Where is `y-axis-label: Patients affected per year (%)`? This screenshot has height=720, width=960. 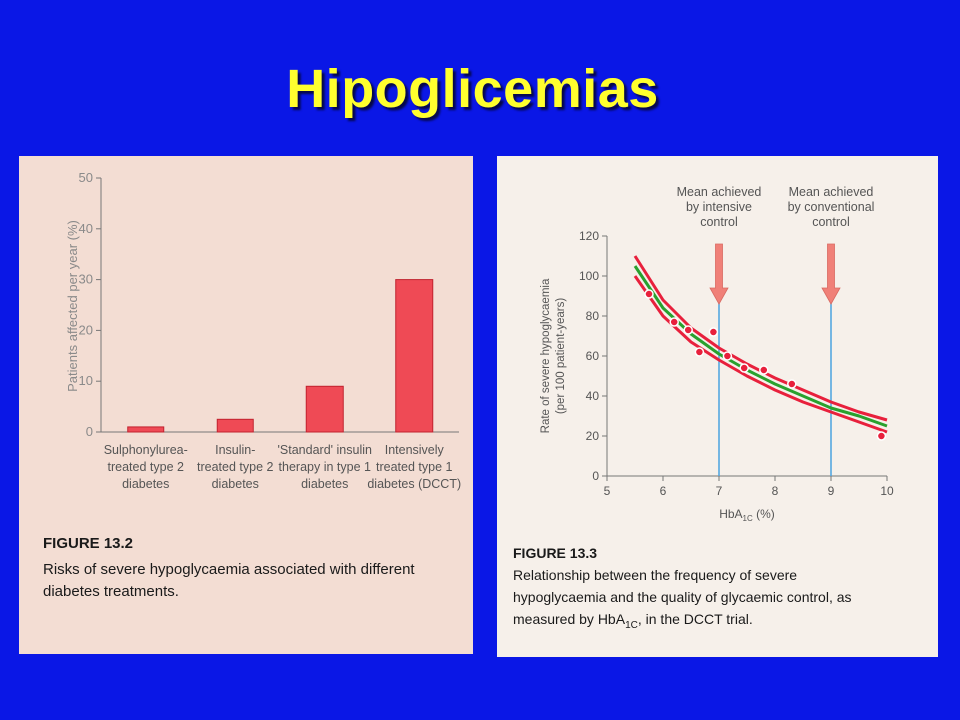
y-axis-label: Patients affected per year (%) is located at coordinates (72, 306).